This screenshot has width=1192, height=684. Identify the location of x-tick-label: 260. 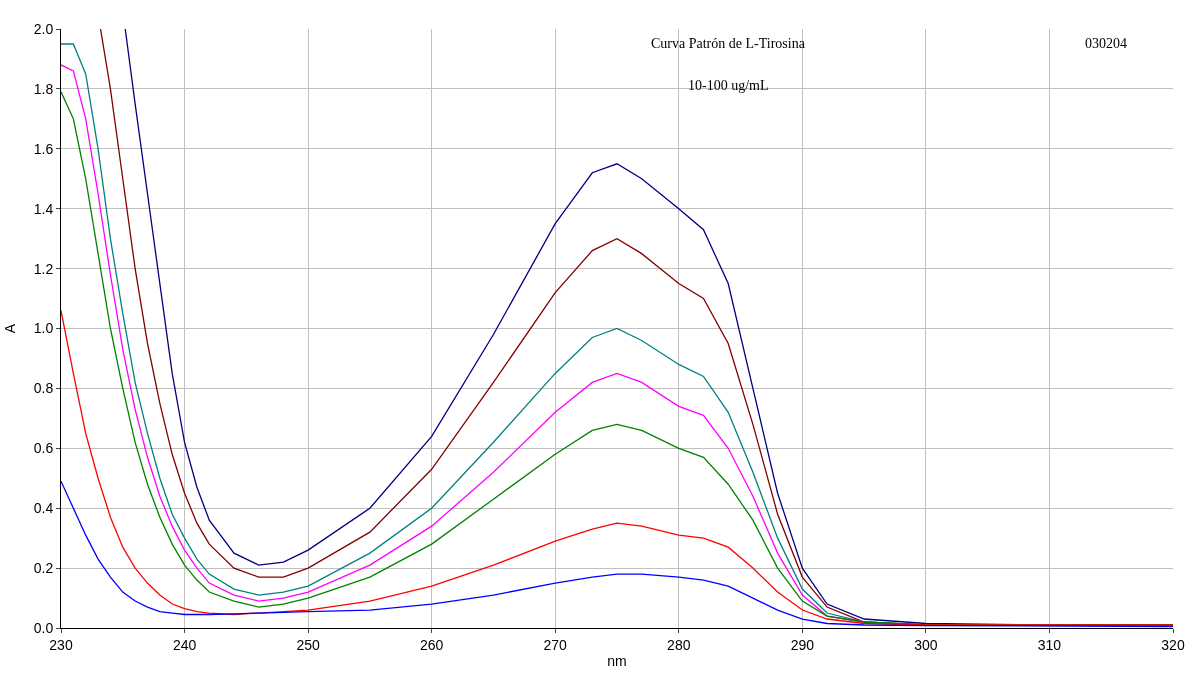
(431, 644).